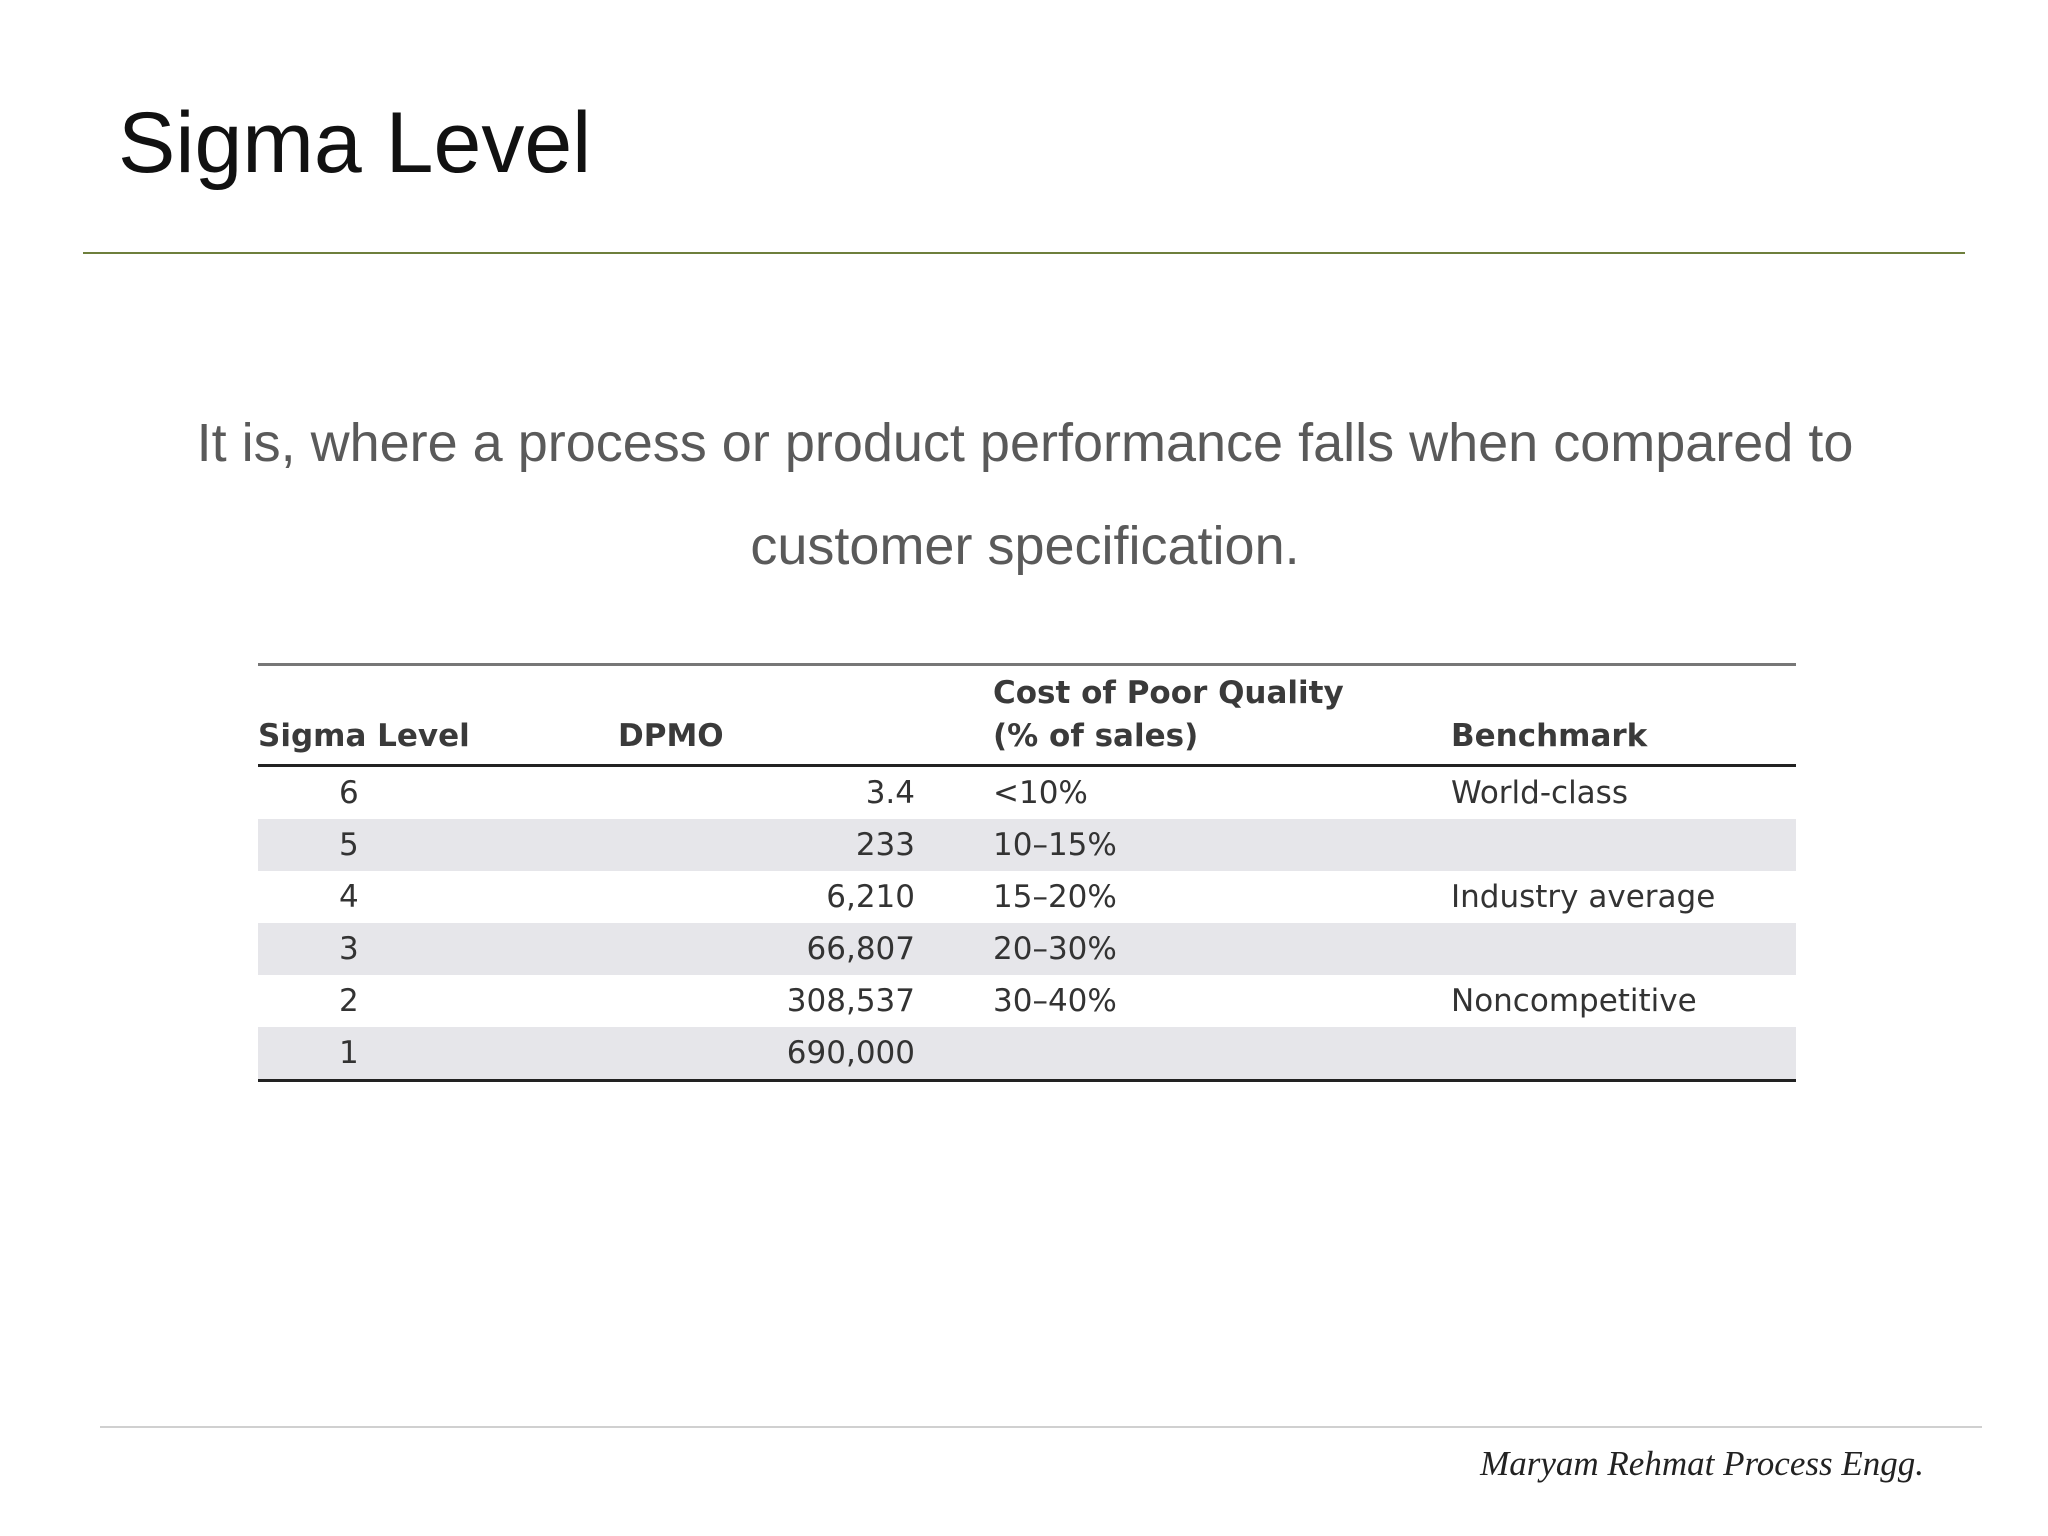 This screenshot has width=2048, height=1536. What do you see at coordinates (870, 897) in the screenshot?
I see `dpmo-cell: 6,210` at bounding box center [870, 897].